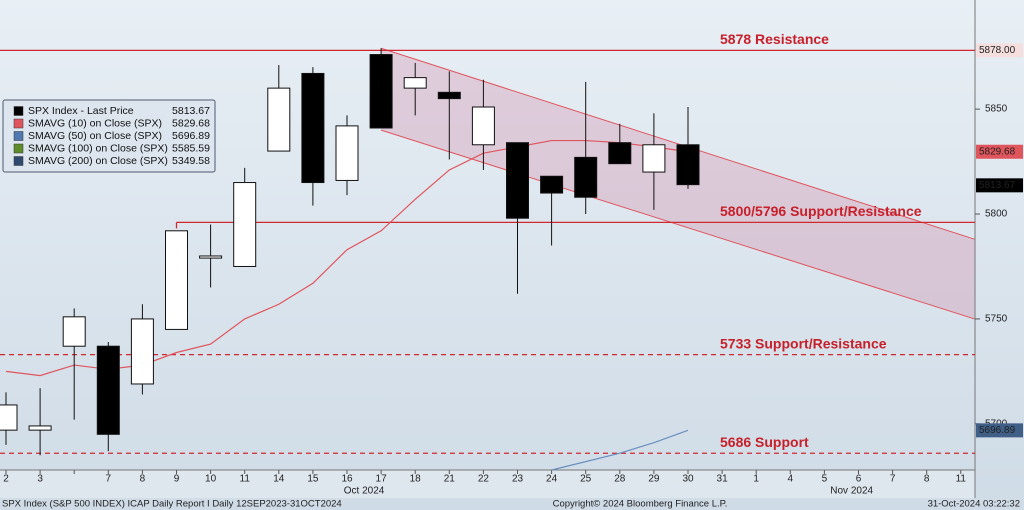 Image resolution: width=1024 pixels, height=510 pixels. What do you see at coordinates (851, 491) in the screenshot?
I see `month-label: Nov 2024` at bounding box center [851, 491].